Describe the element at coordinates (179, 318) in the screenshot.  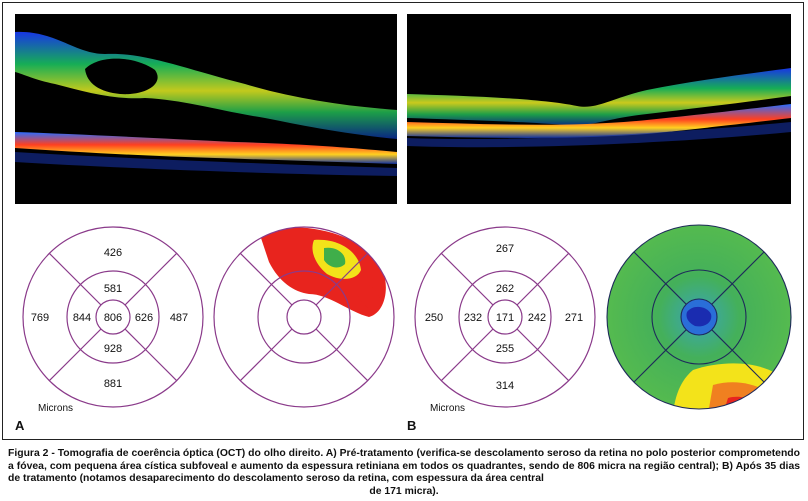
I see `value-outer-right: 487` at that location.